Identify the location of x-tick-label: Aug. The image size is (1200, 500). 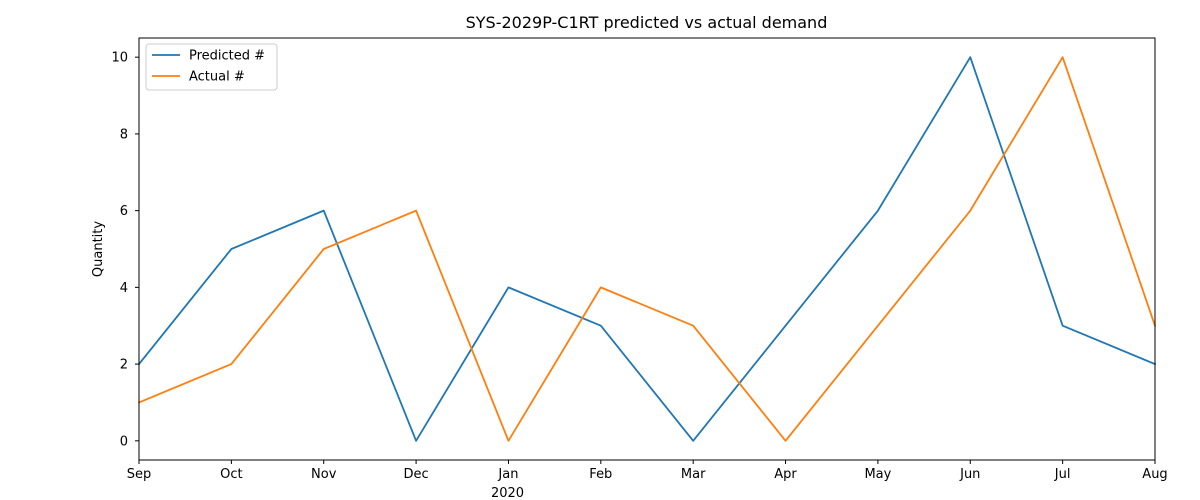
(1154, 474).